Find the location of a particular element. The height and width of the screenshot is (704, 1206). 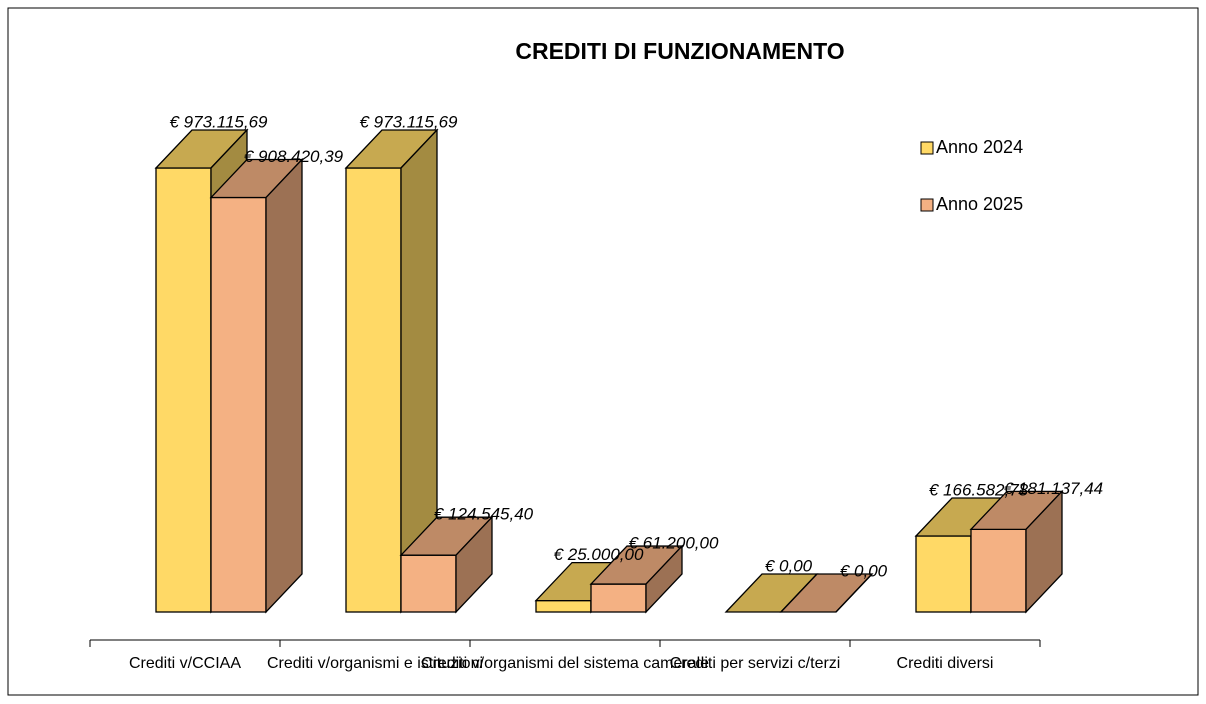

value-label: € 25.000,00 is located at coordinates (599, 554).